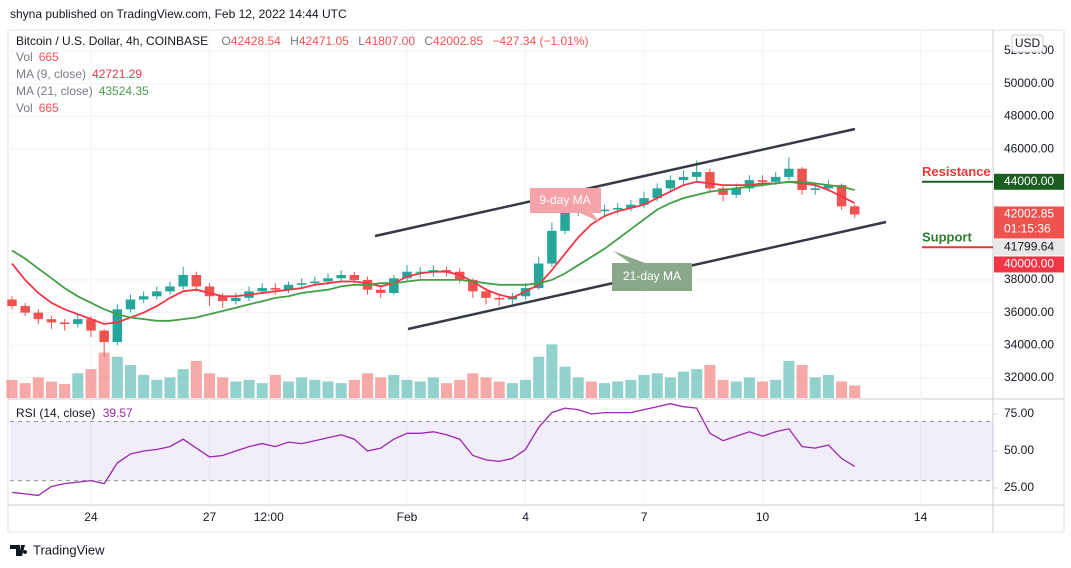 The height and width of the screenshot is (568, 1071). Describe the element at coordinates (124, 91) in the screenshot. I see `indicator-value: 43524.35` at that location.